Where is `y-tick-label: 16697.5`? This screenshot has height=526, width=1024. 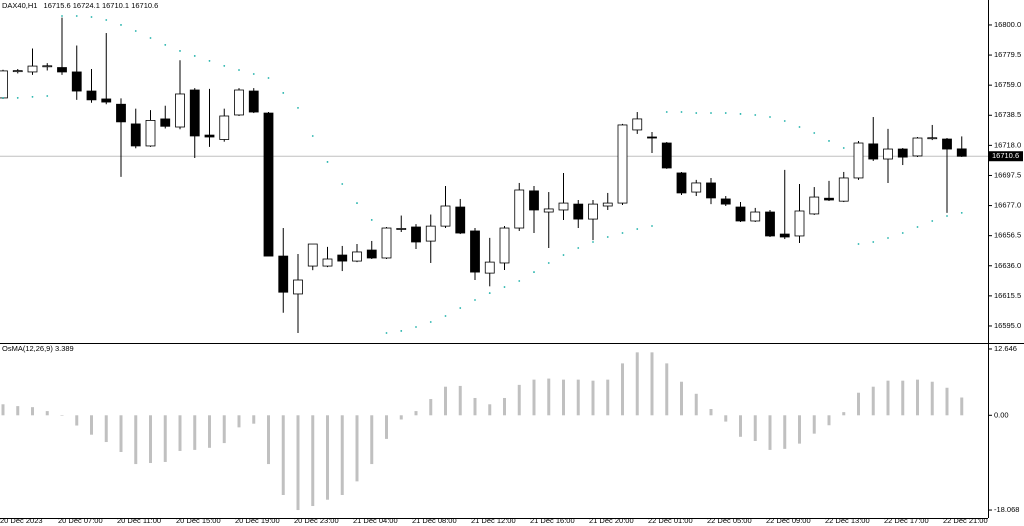
y-tick-label: 16697.5 is located at coordinates (1007, 174).